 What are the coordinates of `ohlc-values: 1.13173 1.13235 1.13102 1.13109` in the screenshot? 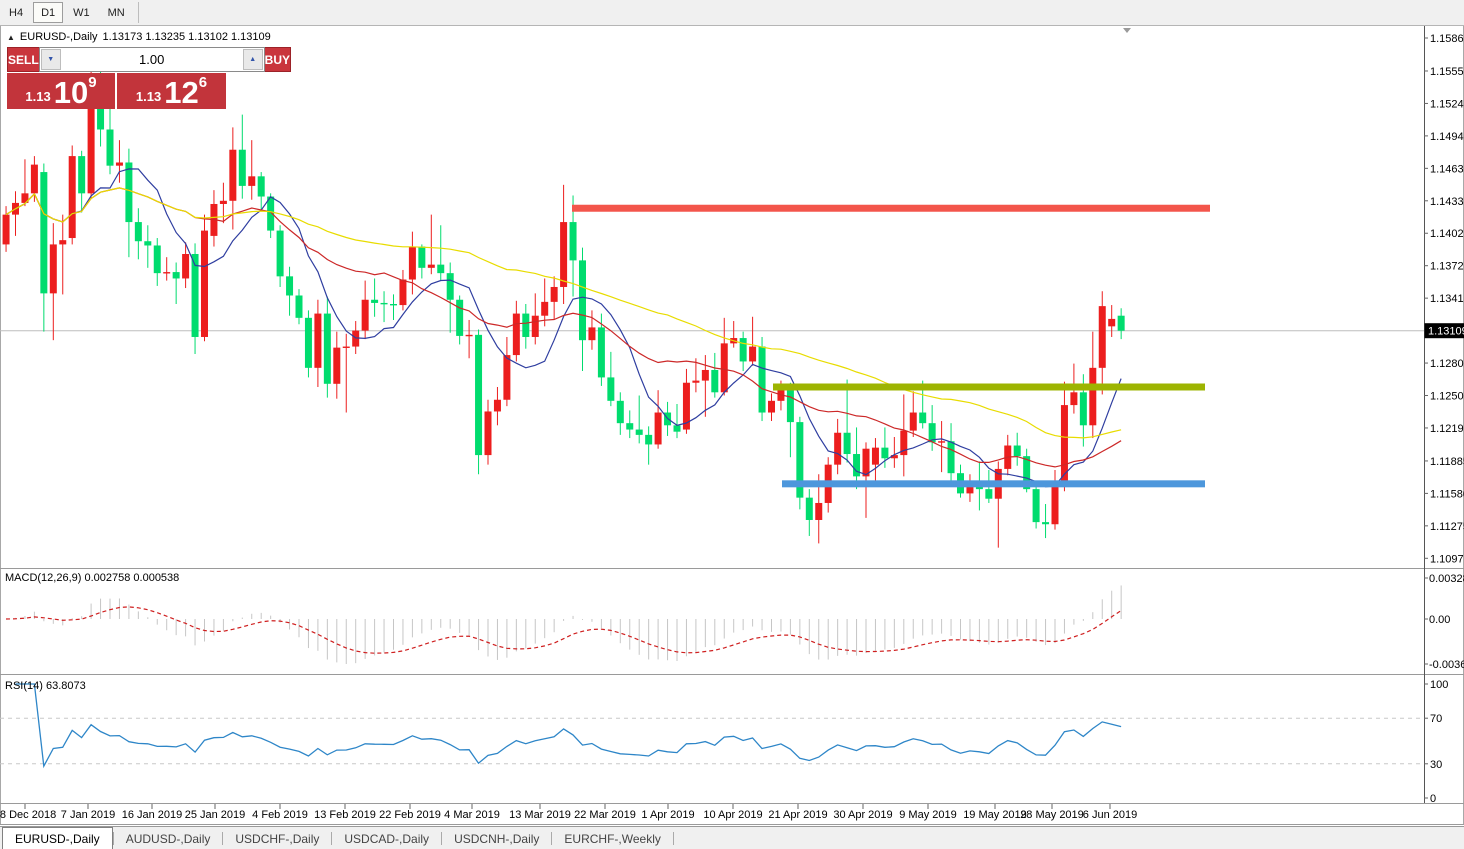 It's located at (186, 37).